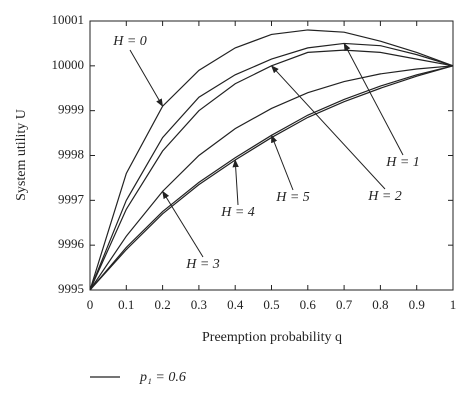  What do you see at coordinates (162, 377) in the screenshot?
I see `legend-label: p₁ = 0.6` at bounding box center [162, 377].